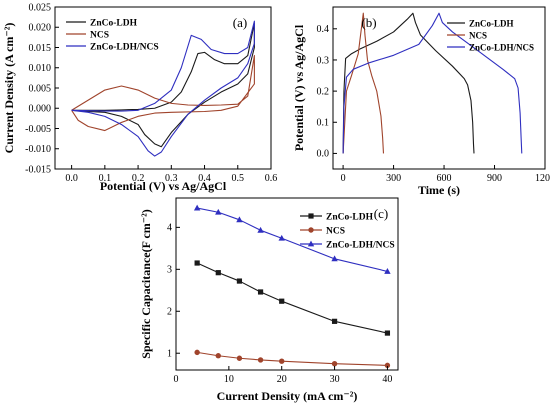 The image size is (550, 410). What do you see at coordinates (114, 23) in the screenshot?
I see `panel-a-legend-label-0: ZnCo-LDH` at bounding box center [114, 23].